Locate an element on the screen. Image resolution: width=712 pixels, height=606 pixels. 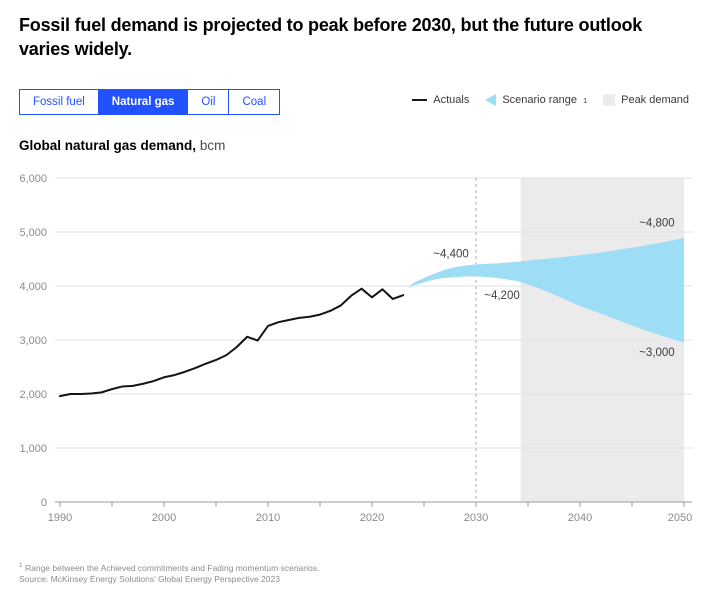
legend-label-scenario-range: Scenario range is located at coordinates (539, 100).